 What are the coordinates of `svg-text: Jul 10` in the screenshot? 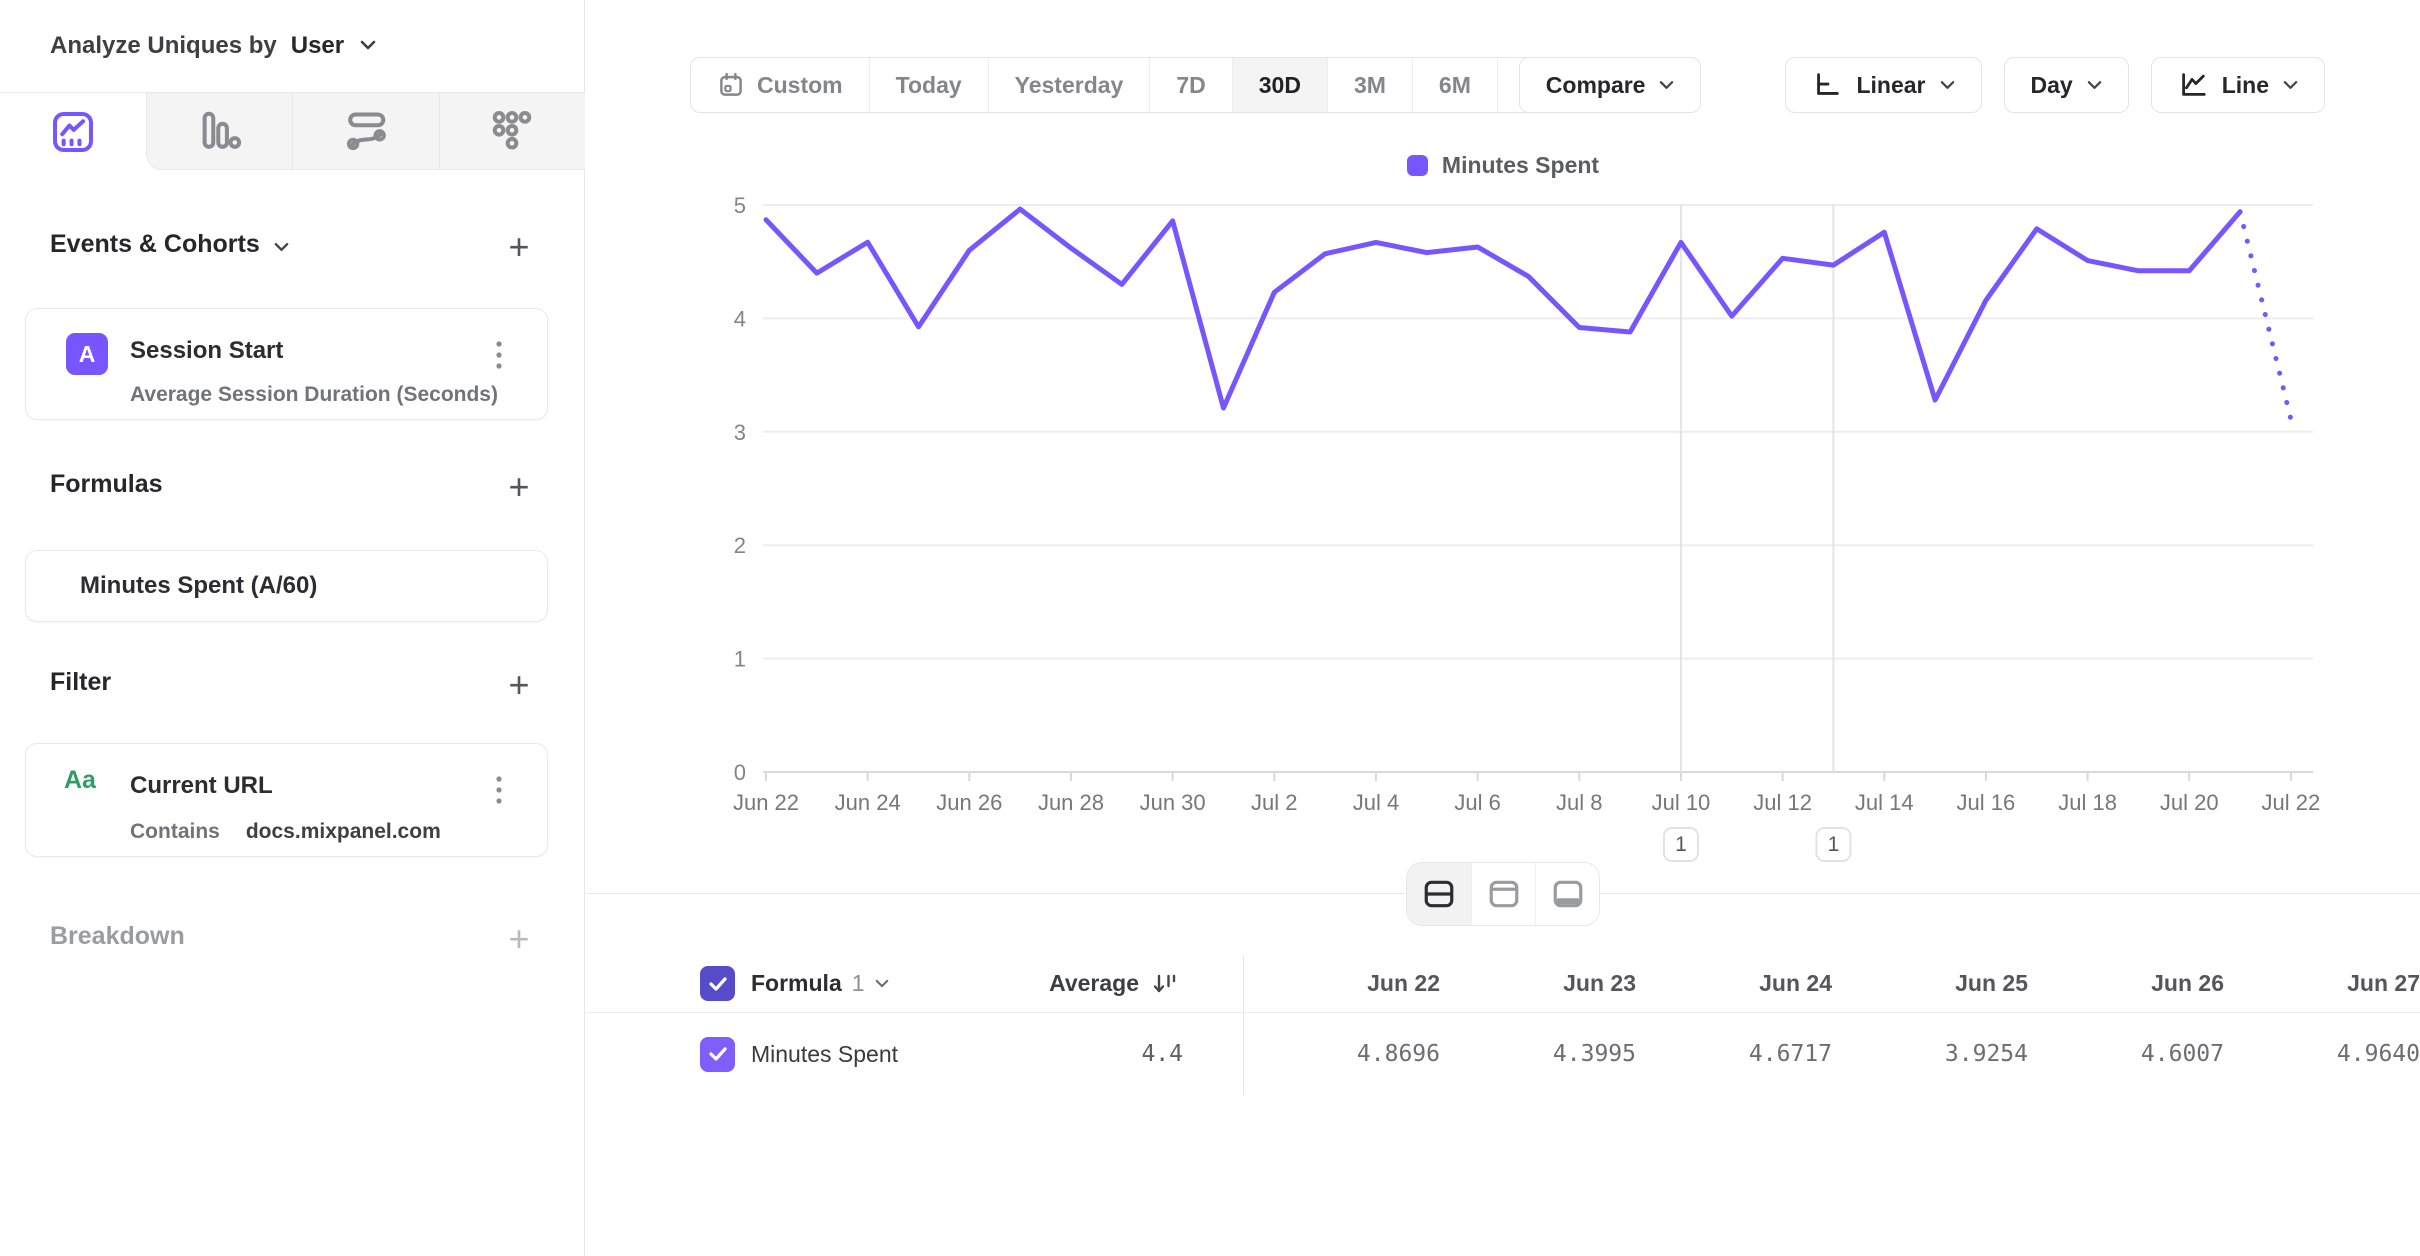 It's located at (1681, 802).